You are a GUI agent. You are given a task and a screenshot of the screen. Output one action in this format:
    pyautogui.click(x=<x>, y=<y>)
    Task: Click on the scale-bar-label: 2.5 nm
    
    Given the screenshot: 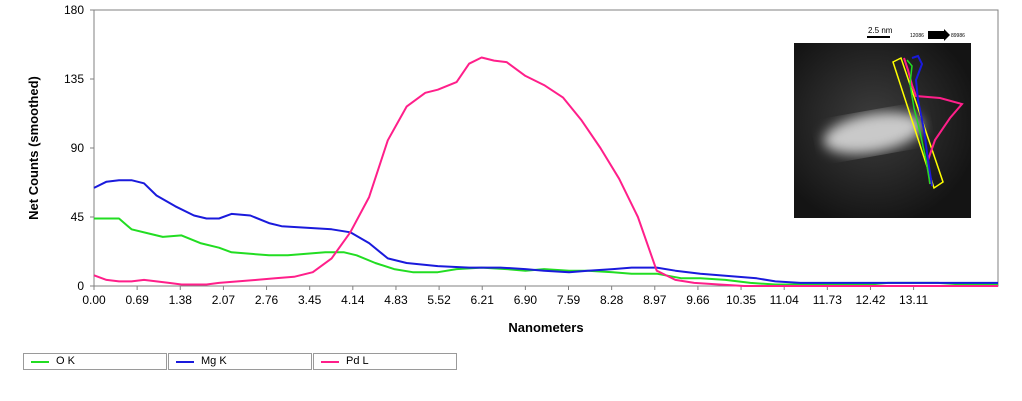 What is the action you would take?
    pyautogui.click(x=880, y=30)
    